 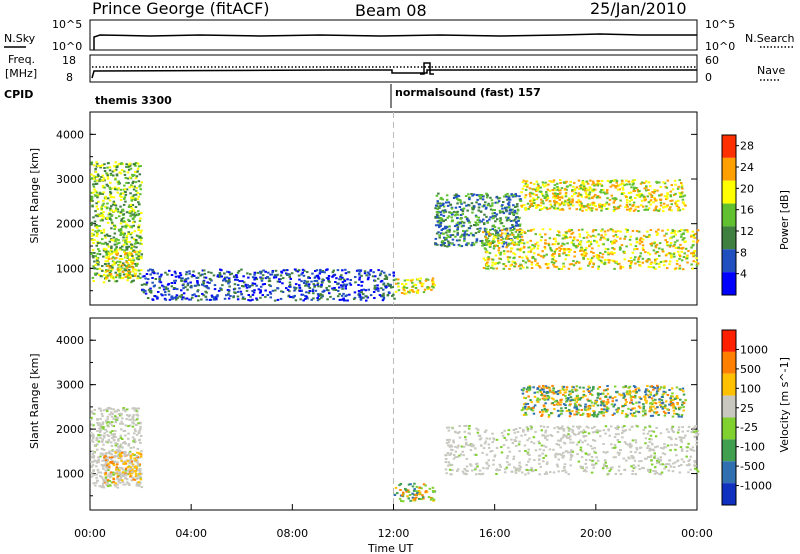 What do you see at coordinates (67, 46) in the screenshot?
I see `nsky-tick-bottom: 10^0` at bounding box center [67, 46].